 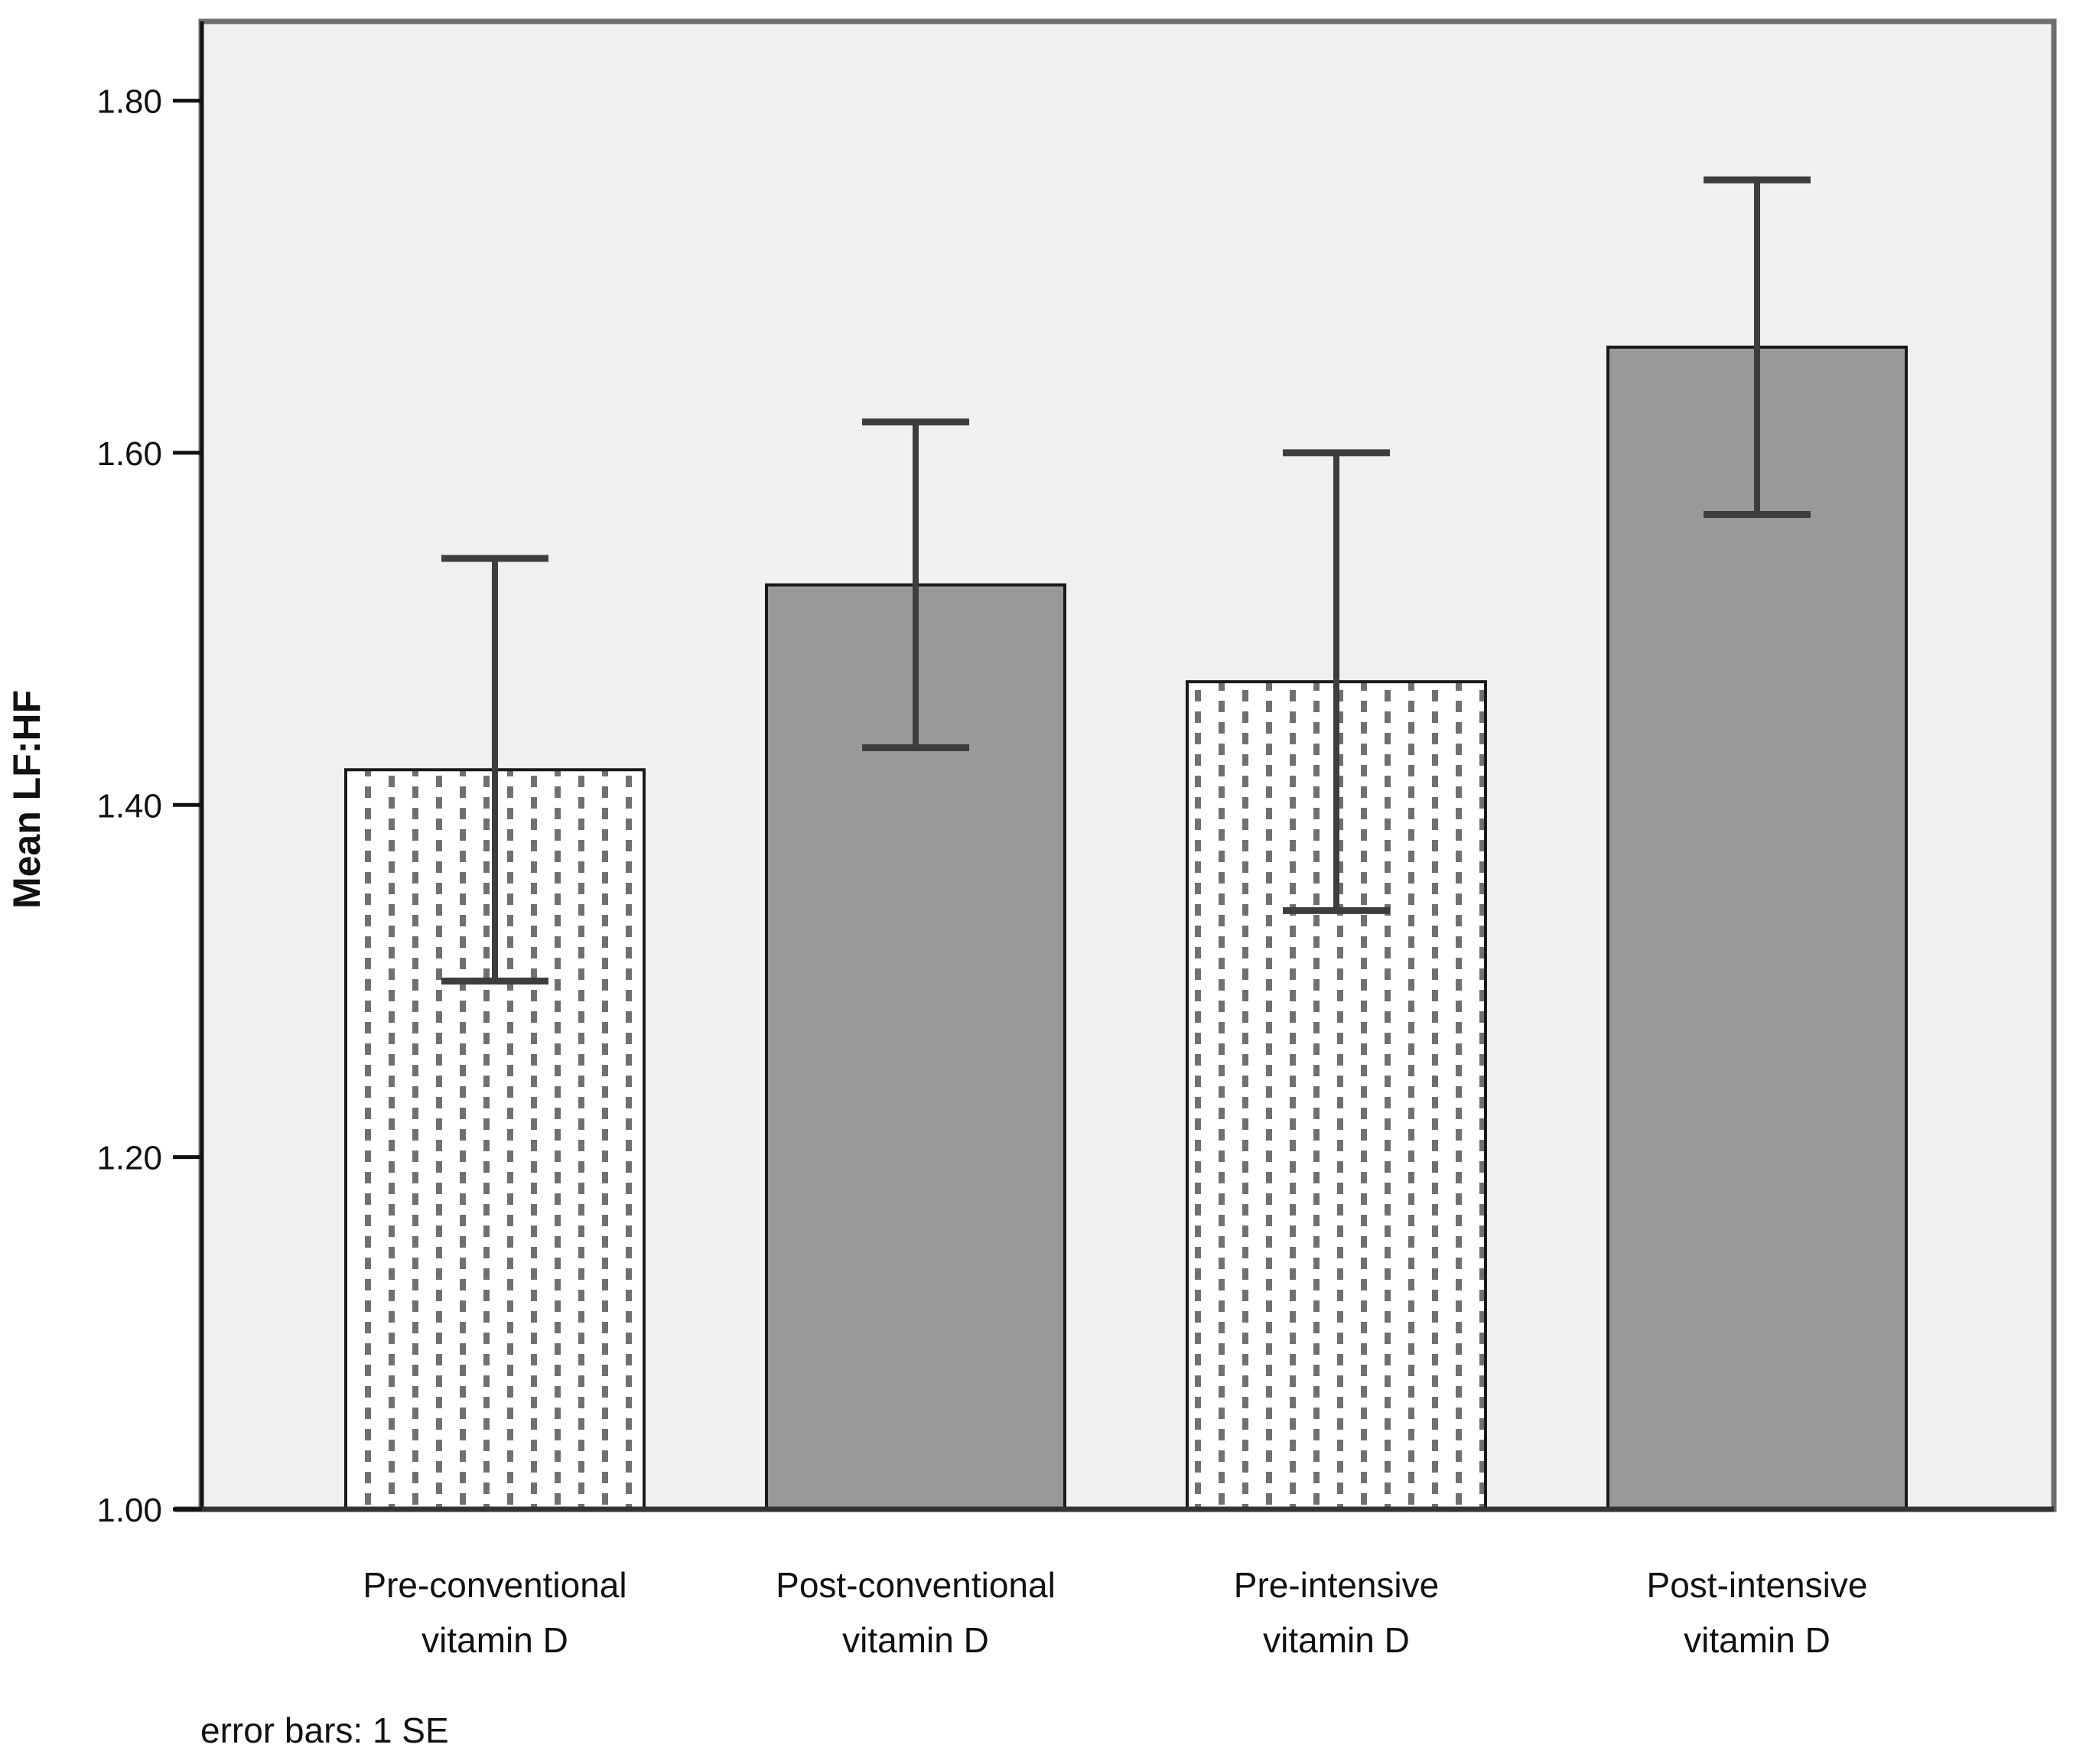 What do you see at coordinates (129, 454) in the screenshot?
I see `y-tick-label: 1.60` at bounding box center [129, 454].